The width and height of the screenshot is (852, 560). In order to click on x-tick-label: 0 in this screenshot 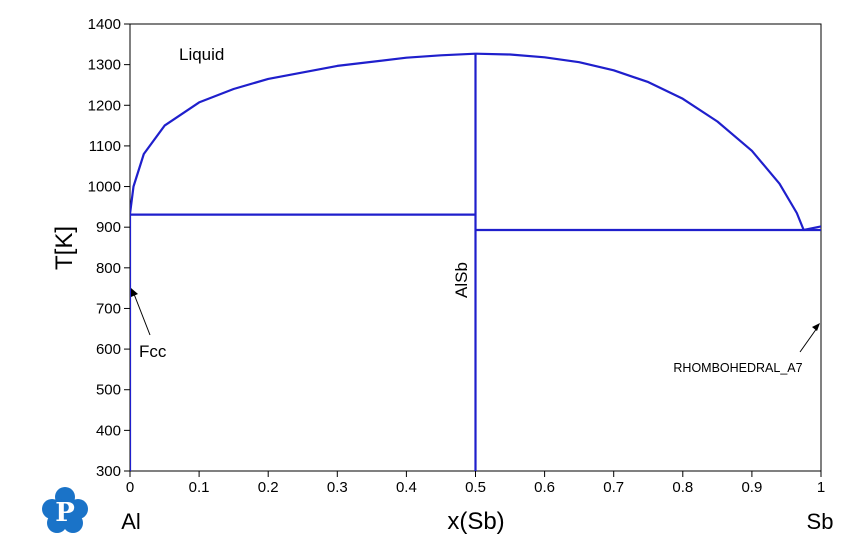, I will do `click(130, 487)`.